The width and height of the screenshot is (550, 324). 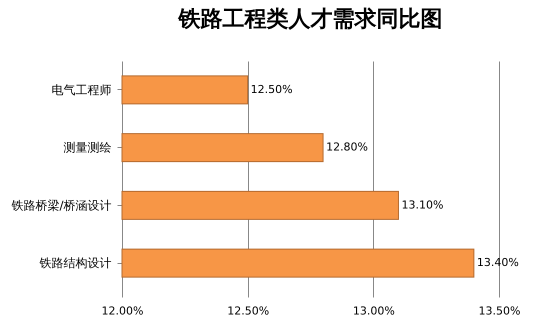 I want to click on y-tick-label: 铁路桥梁/桥涵设计, so click(x=61, y=205).